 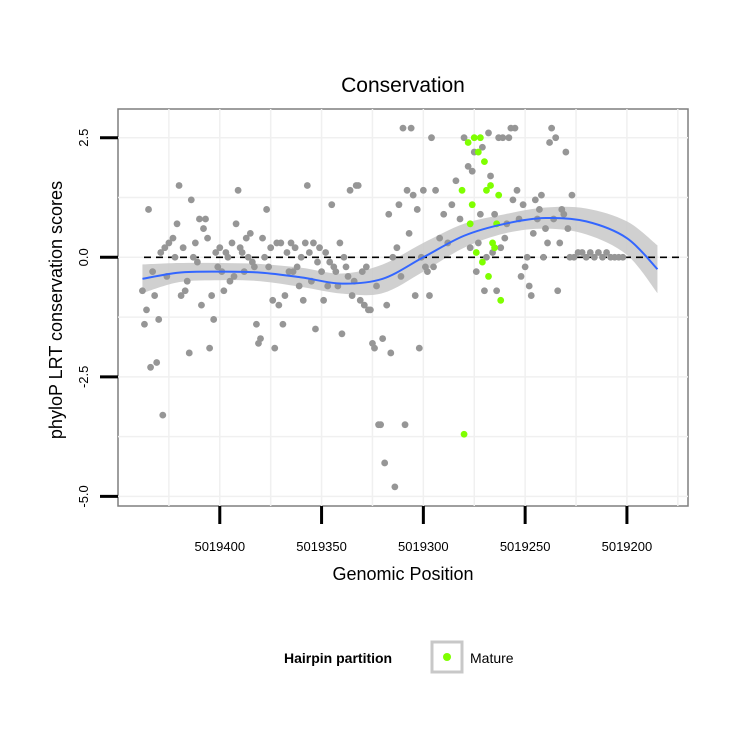 I want to click on legend-label-mature: Mature, so click(x=492, y=658).